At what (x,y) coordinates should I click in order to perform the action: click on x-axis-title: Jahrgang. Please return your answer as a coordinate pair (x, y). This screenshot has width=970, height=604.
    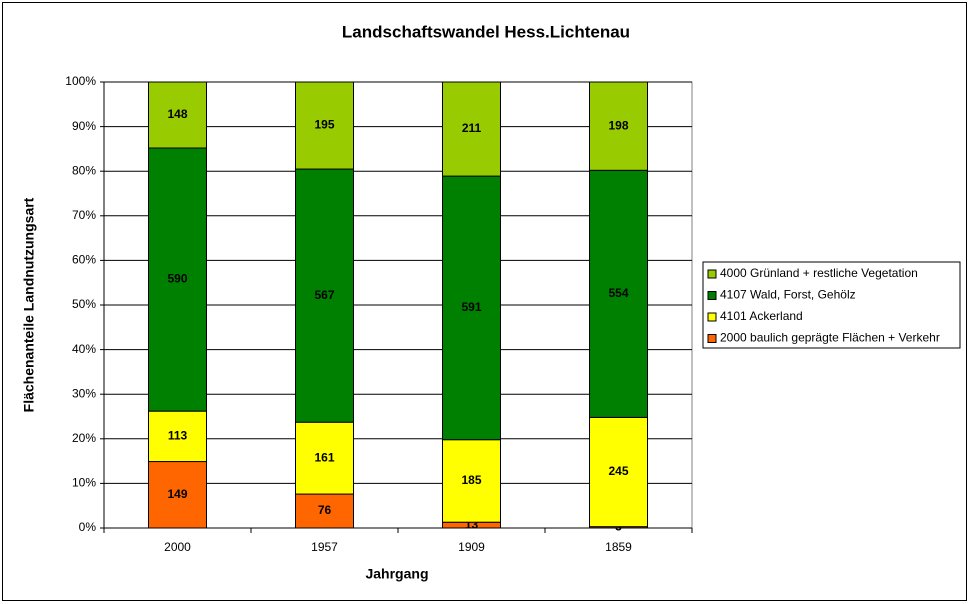
    Looking at the image, I should click on (396, 574).